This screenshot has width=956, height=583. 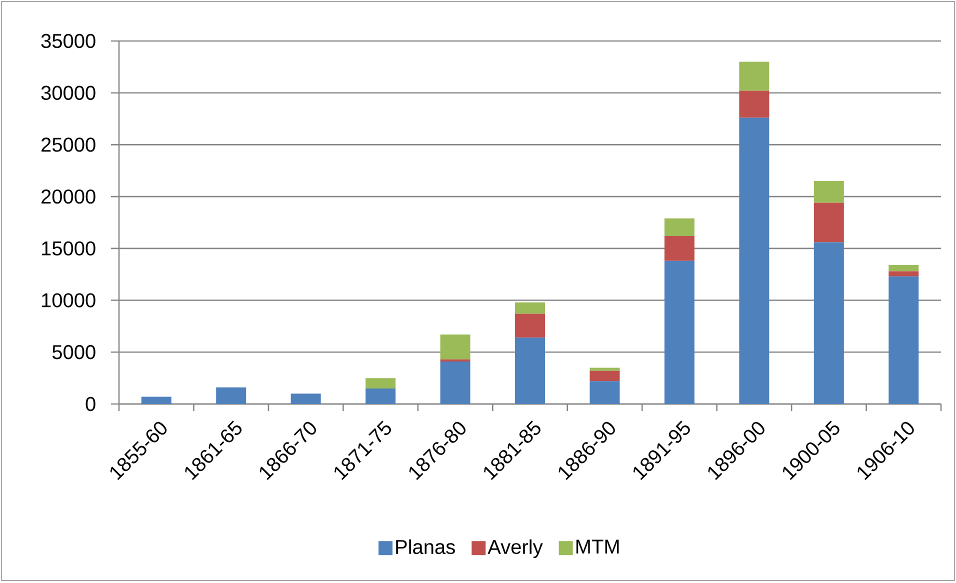 I want to click on y-tick-label: 30000, so click(x=68, y=93).